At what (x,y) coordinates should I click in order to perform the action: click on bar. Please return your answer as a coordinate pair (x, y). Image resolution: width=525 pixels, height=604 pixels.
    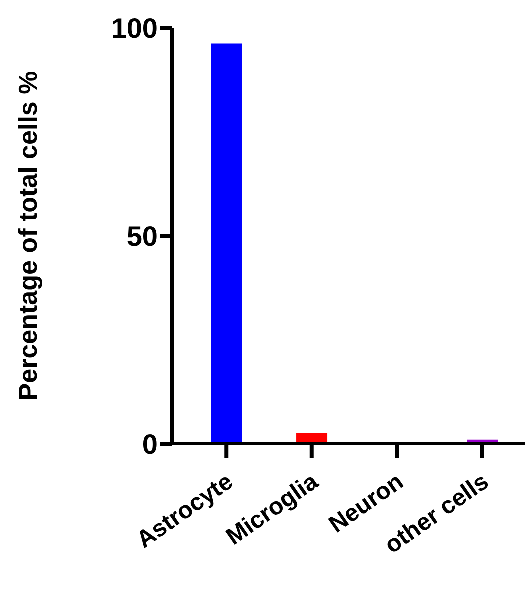
    Looking at the image, I should click on (226, 244).